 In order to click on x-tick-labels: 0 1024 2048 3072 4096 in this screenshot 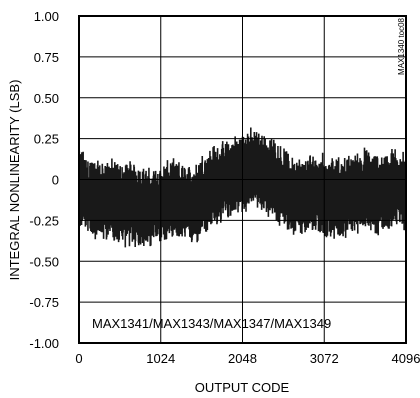, I will do `click(247, 358)`.